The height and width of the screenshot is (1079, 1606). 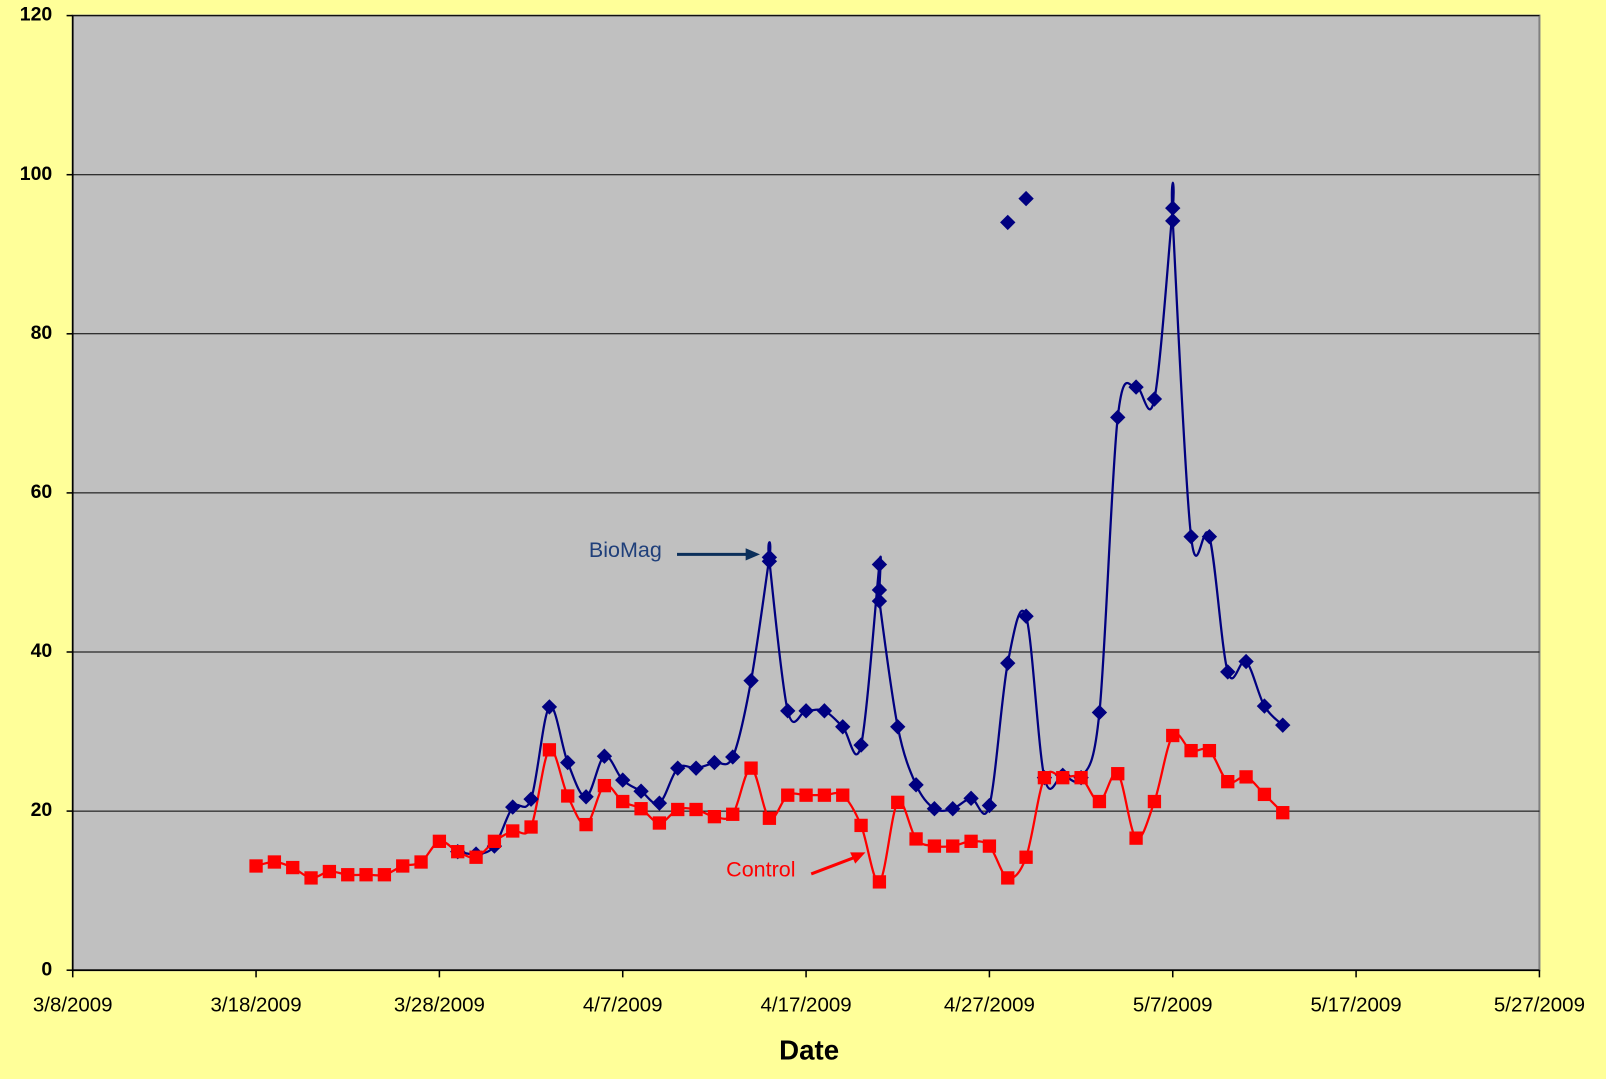 What do you see at coordinates (760, 870) in the screenshot?
I see `annotation: Control` at bounding box center [760, 870].